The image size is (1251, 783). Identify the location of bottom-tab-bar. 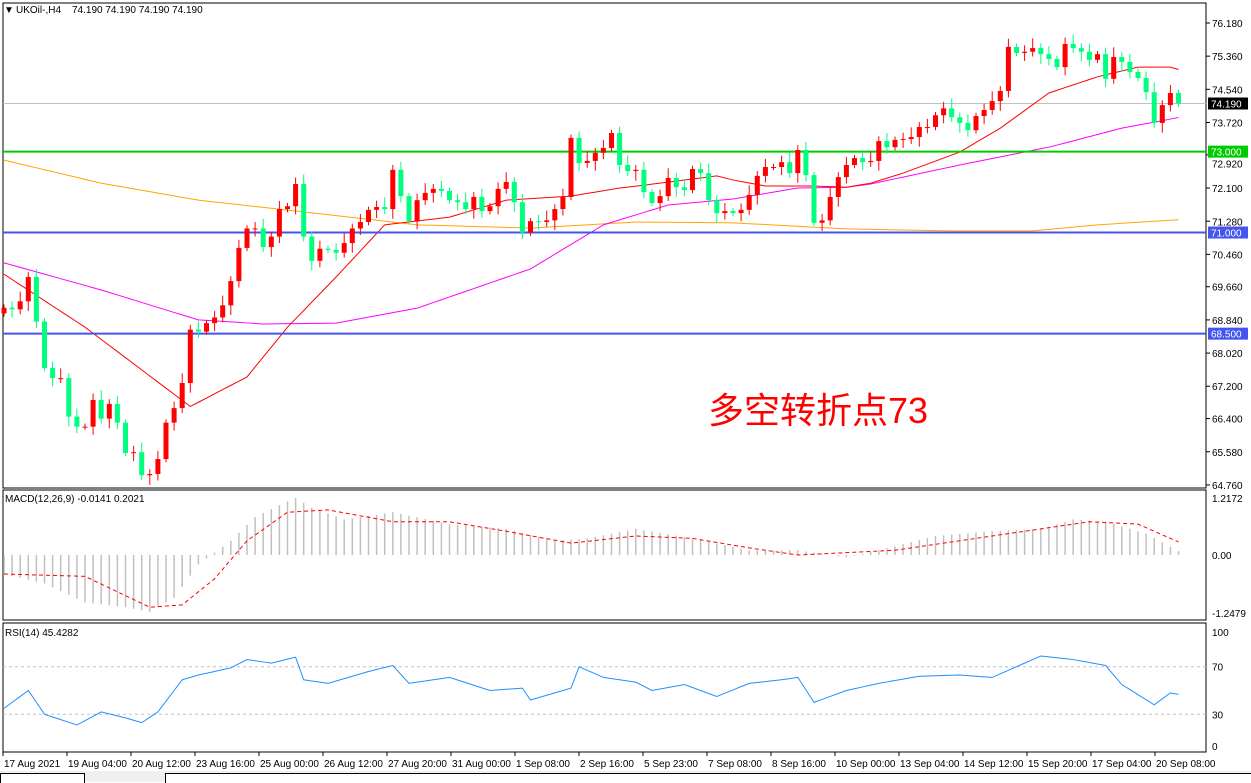
(625, 777).